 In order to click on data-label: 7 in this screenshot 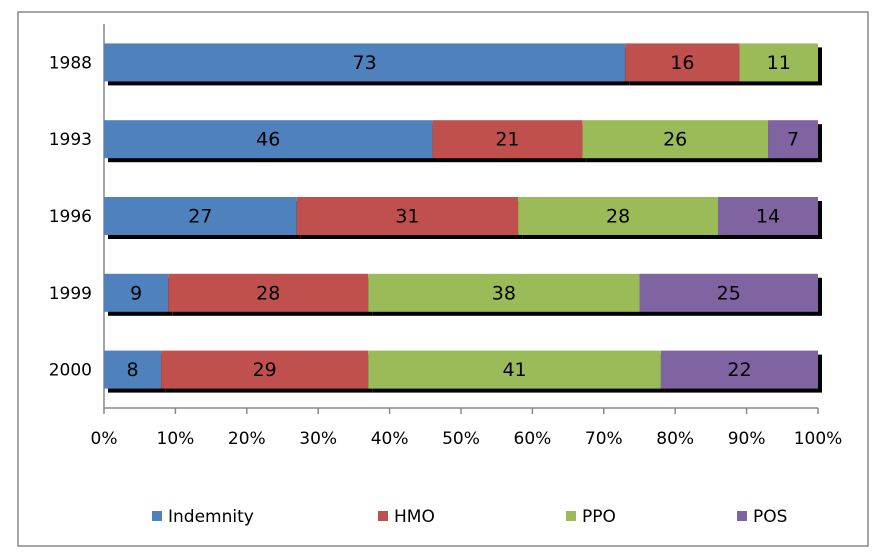, I will do `click(793, 140)`.